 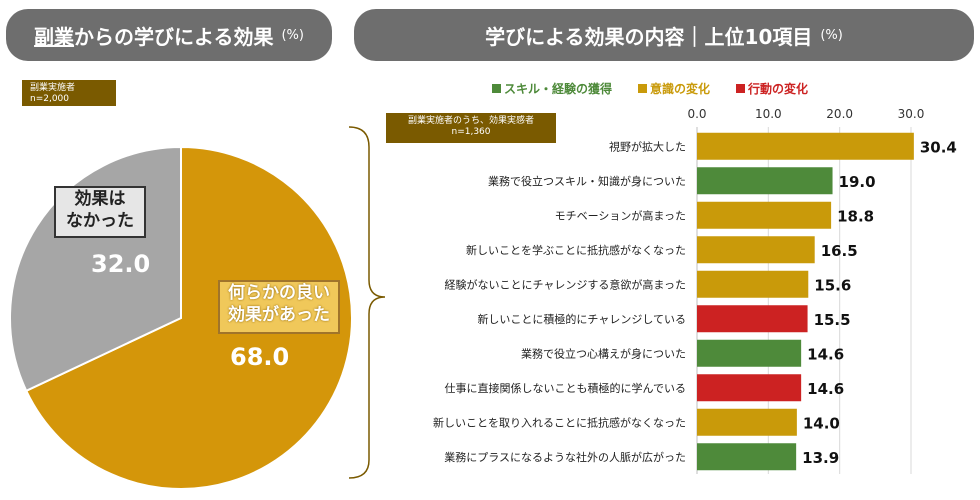 What do you see at coordinates (832, 285) in the screenshot?
I see `bar-value-label: 15.6` at bounding box center [832, 285].